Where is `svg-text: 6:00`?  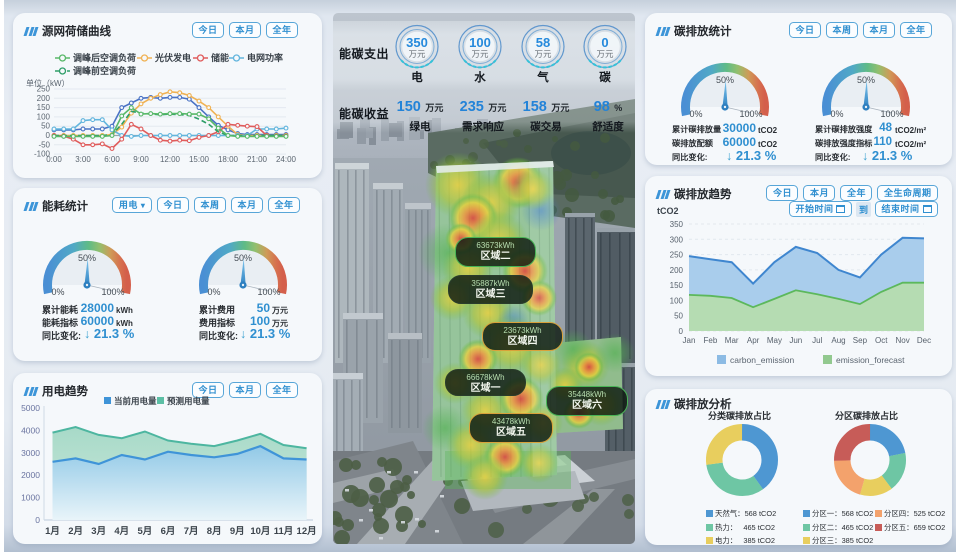 svg-text: 6:00 is located at coordinates (112, 159).